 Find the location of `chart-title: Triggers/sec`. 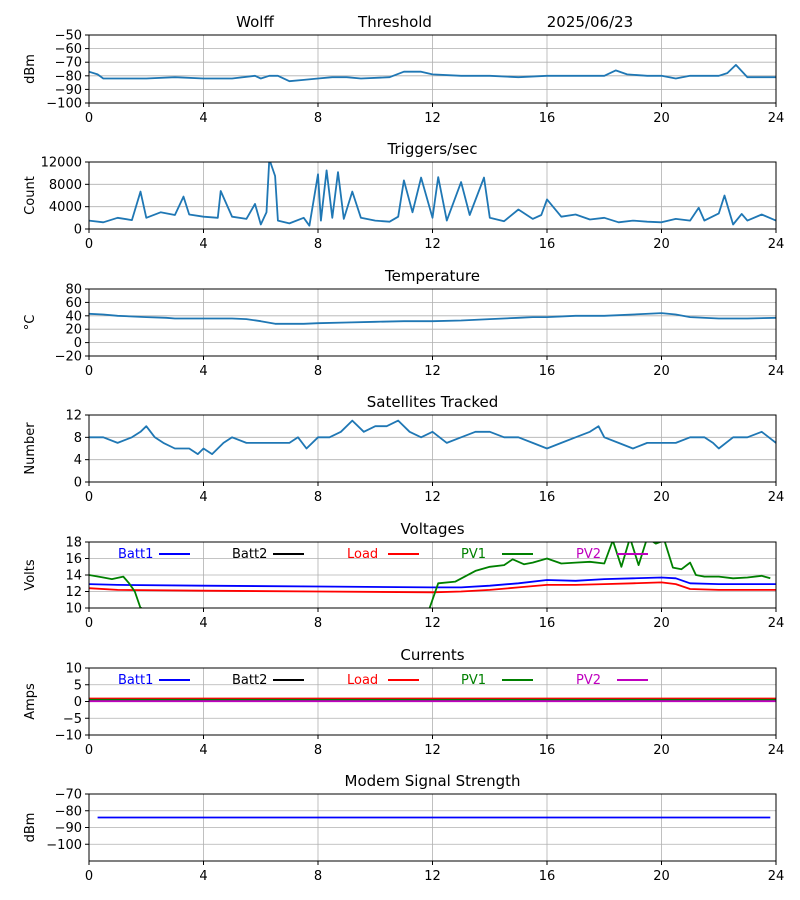

chart-title: Triggers/sec is located at coordinates (432, 149).